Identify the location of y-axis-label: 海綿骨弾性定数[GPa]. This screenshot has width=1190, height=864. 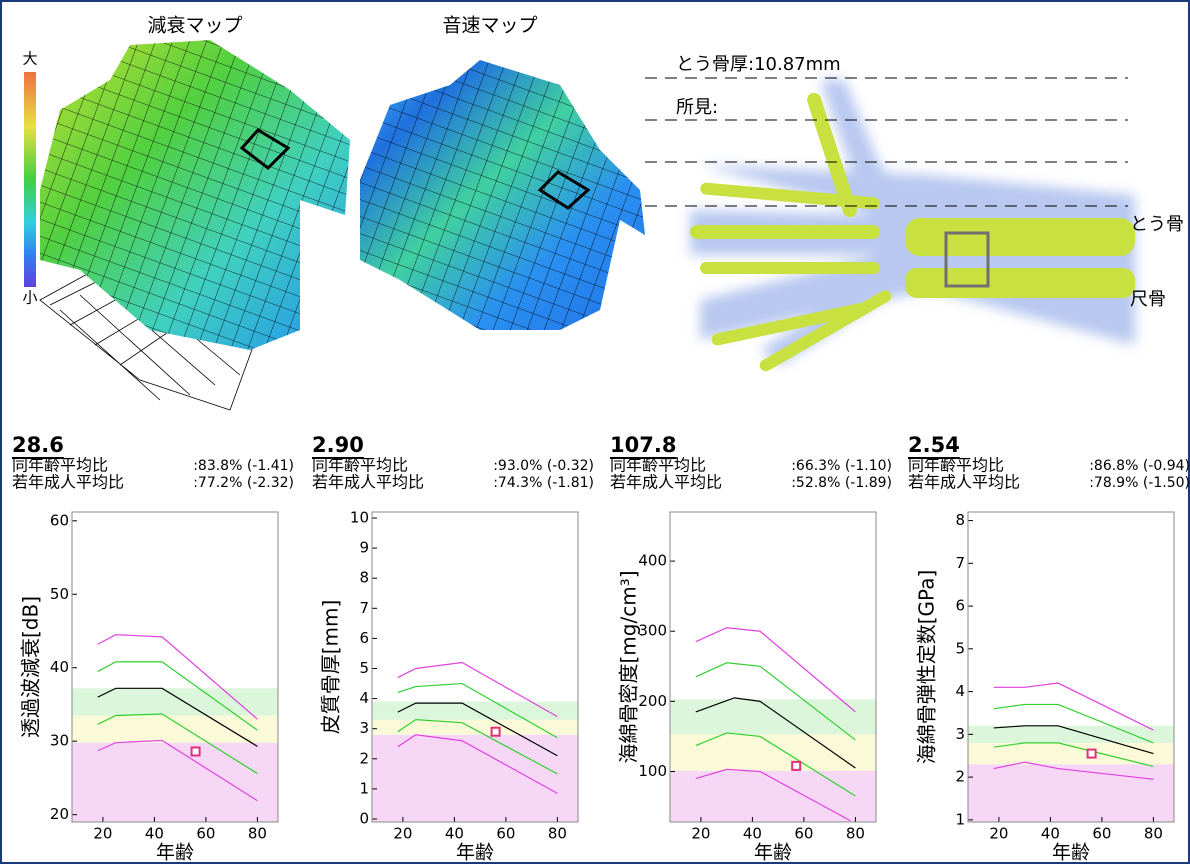
(927, 667).